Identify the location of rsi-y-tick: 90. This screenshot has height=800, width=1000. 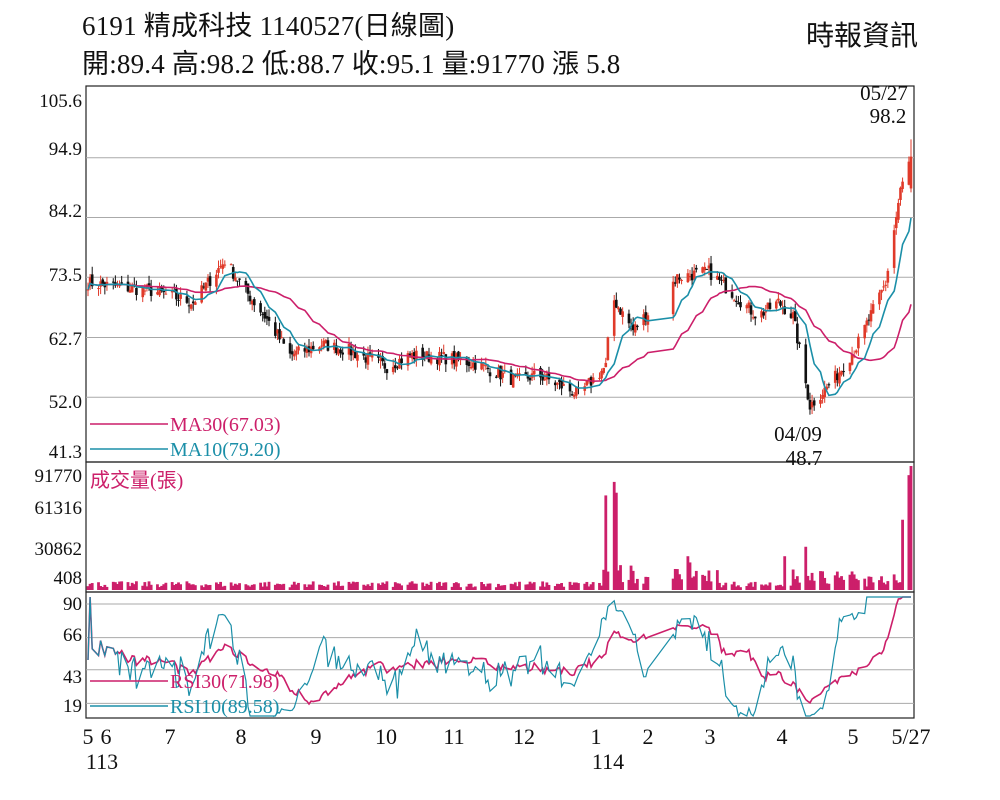
(72, 604).